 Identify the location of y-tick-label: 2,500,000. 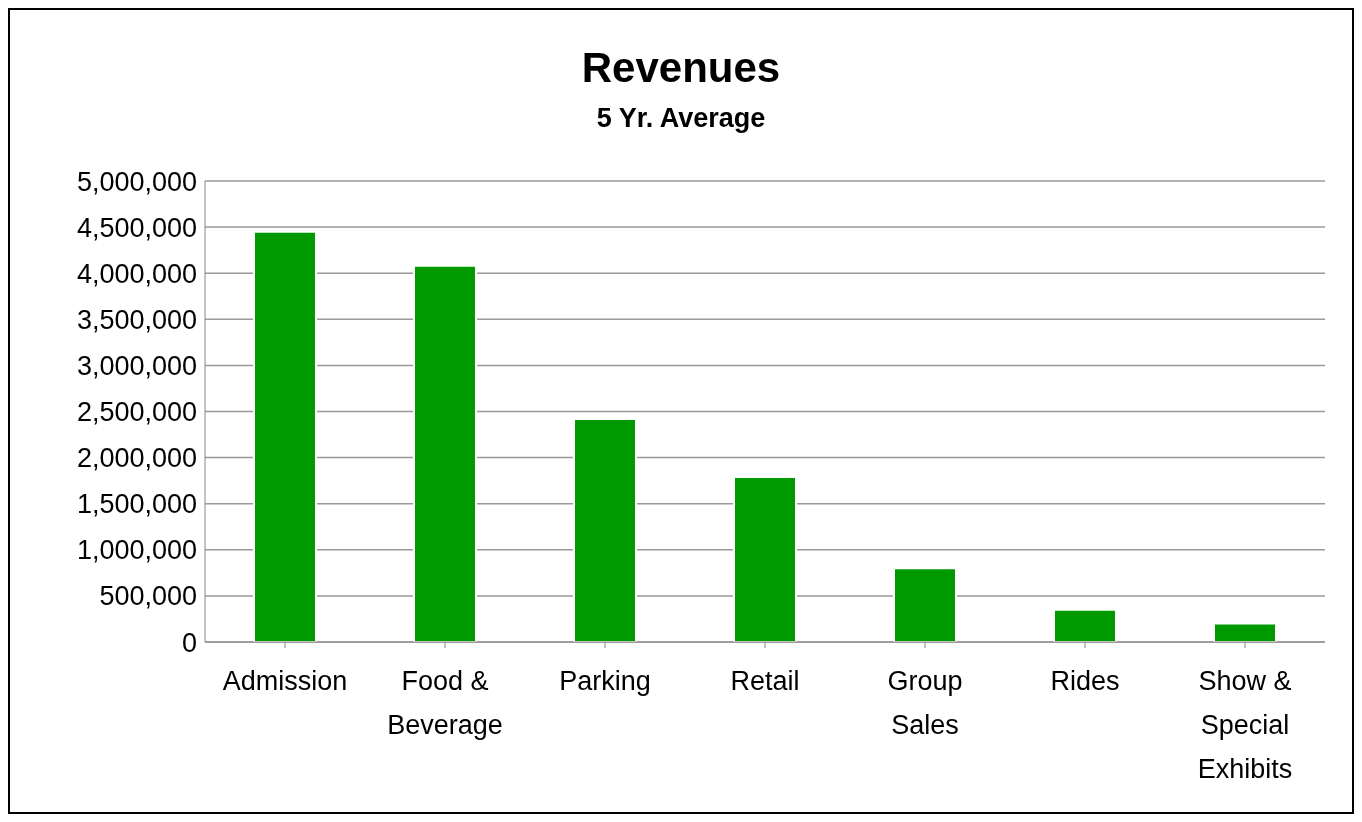
(136, 412).